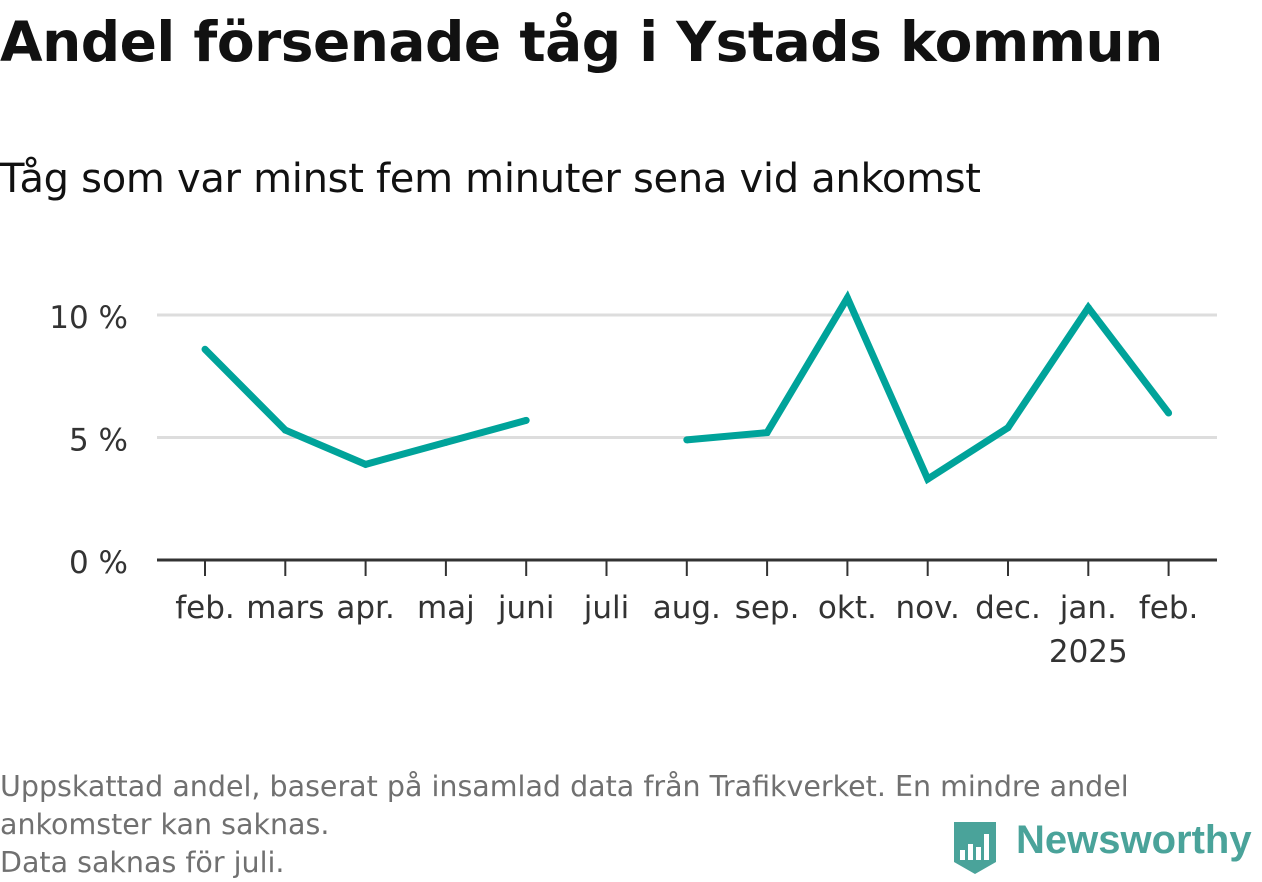 Image resolution: width=1262 pixels, height=882 pixels. I want to click on x-tick-label: dec., so click(1008, 608).